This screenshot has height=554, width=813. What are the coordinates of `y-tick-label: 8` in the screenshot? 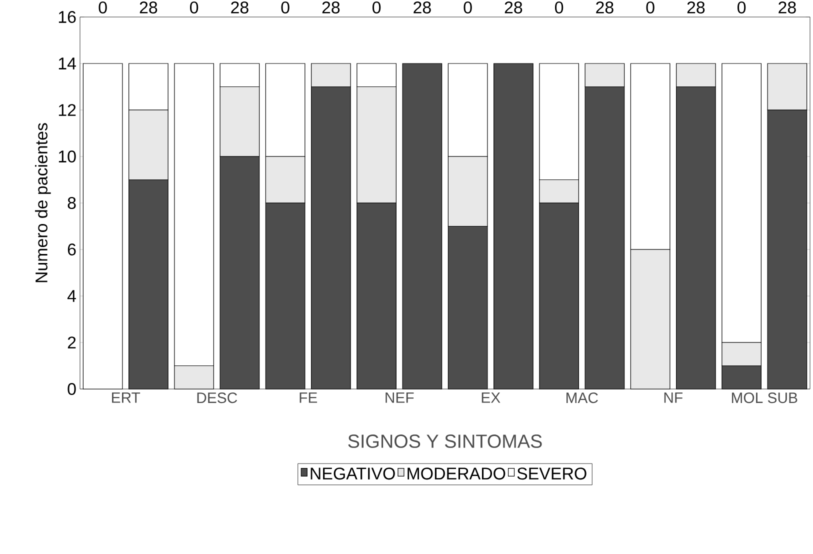 It's located at (72, 203).